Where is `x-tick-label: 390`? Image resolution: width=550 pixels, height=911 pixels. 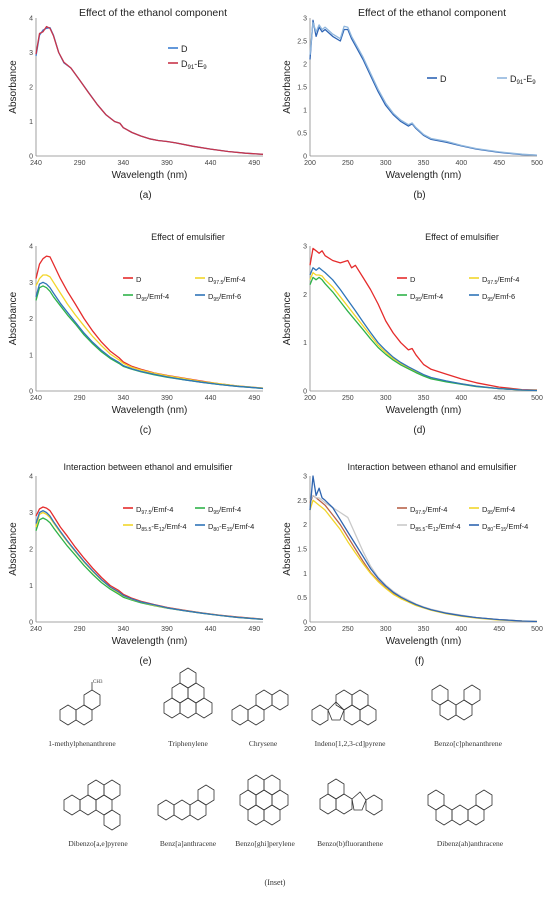
x-tick-label: 390 is located at coordinates (167, 398).